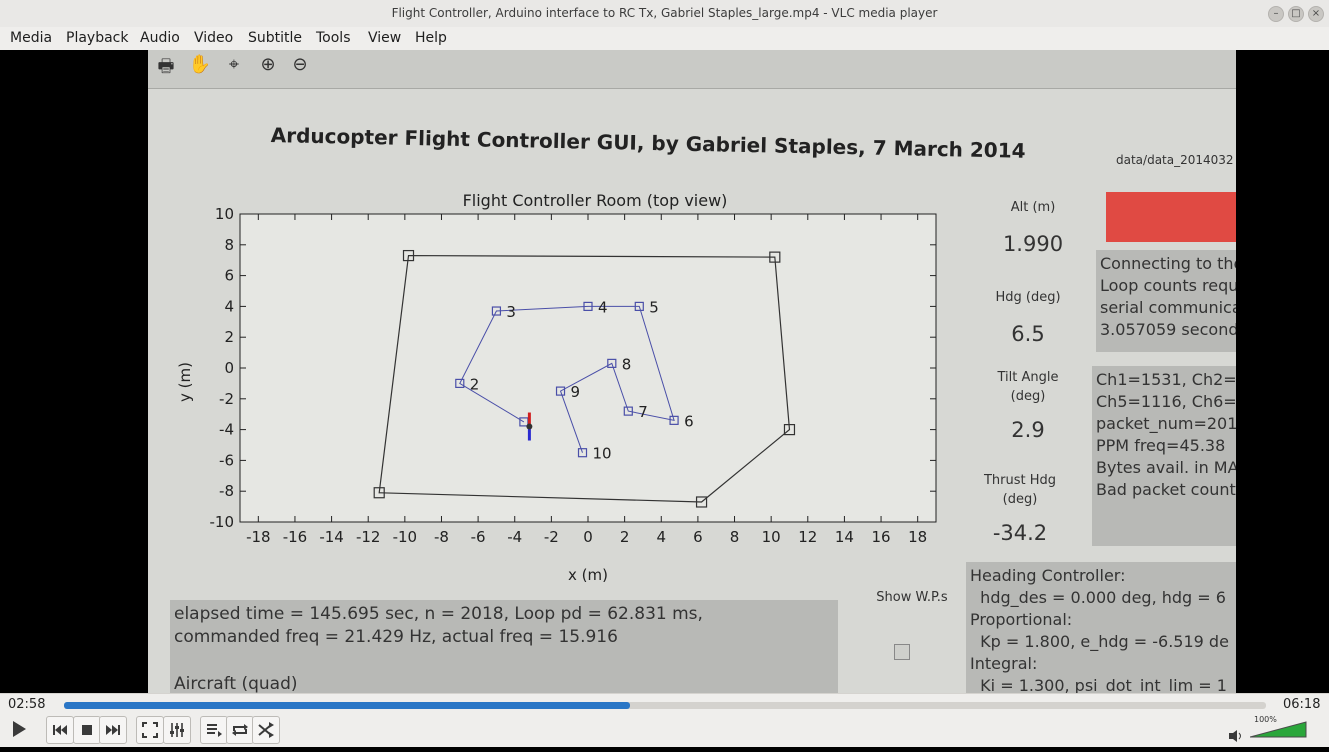  What do you see at coordinates (1033, 207) in the screenshot?
I see `alt-label: Alt (m)` at bounding box center [1033, 207].